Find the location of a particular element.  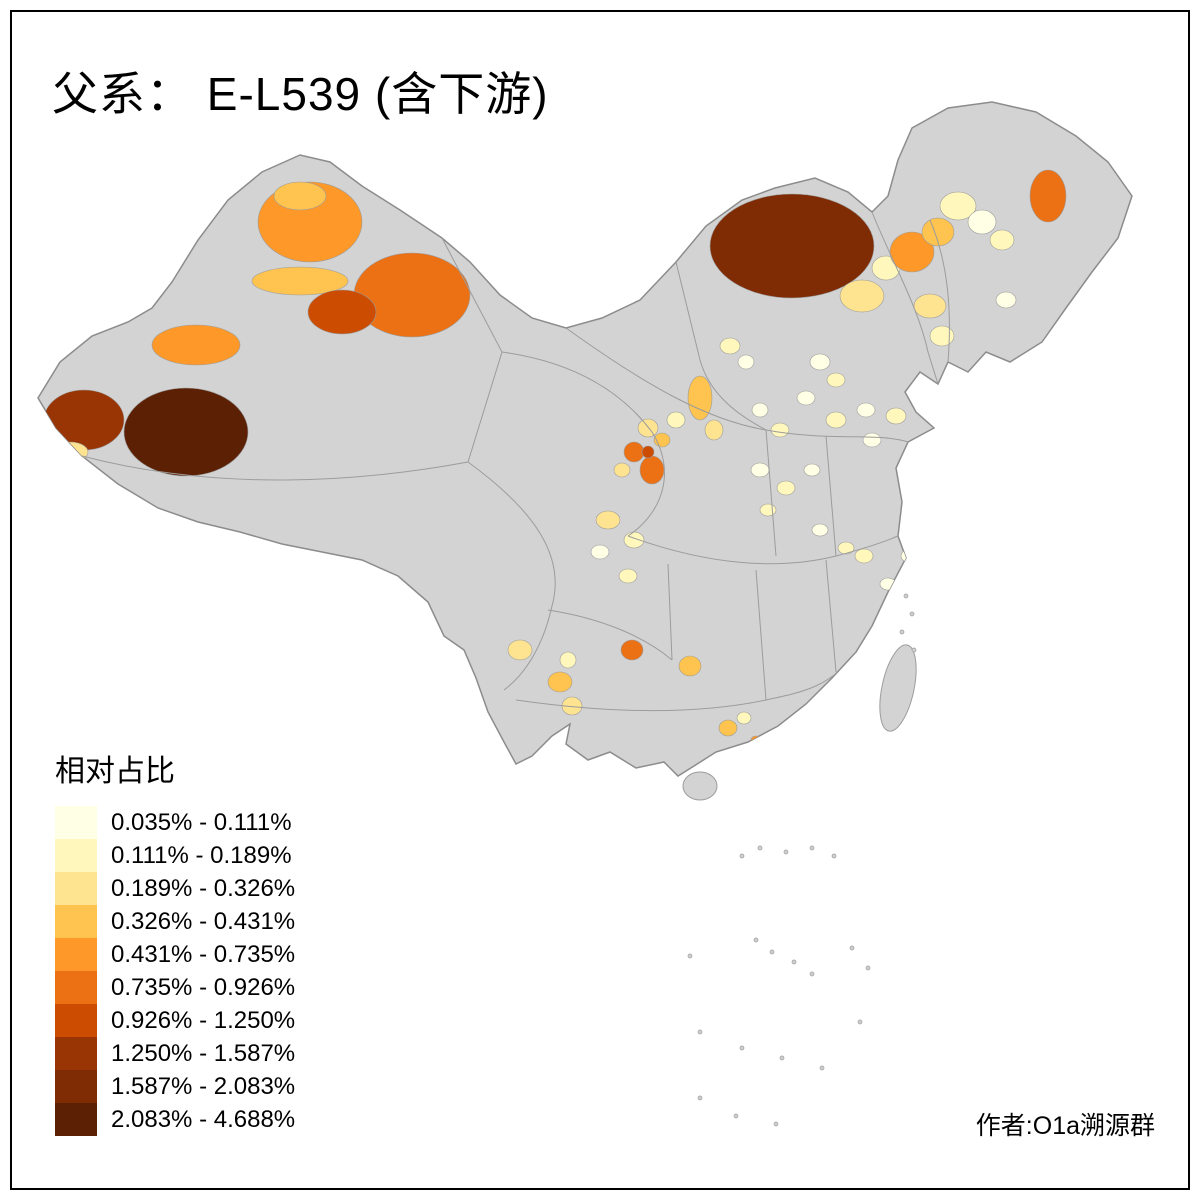

legend-title: 相对占比 is located at coordinates (115, 771).